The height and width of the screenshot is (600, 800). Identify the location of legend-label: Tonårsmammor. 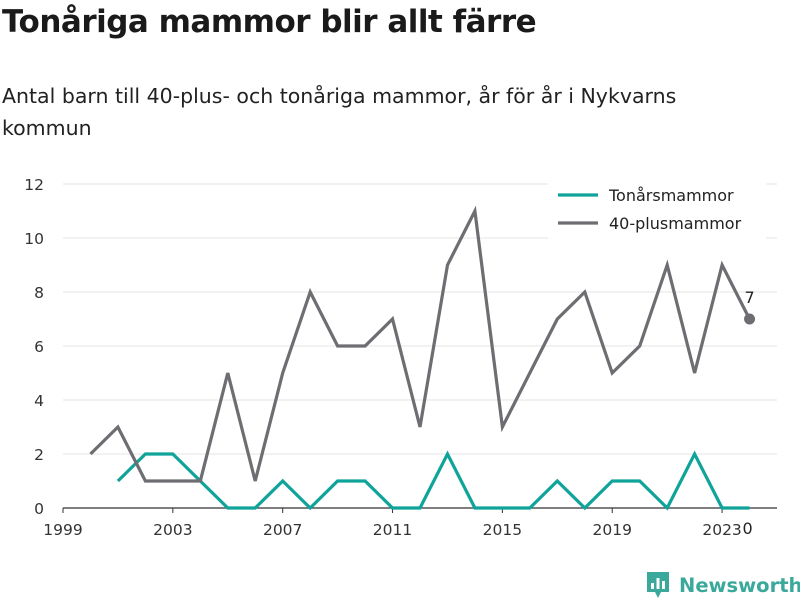
(671, 195).